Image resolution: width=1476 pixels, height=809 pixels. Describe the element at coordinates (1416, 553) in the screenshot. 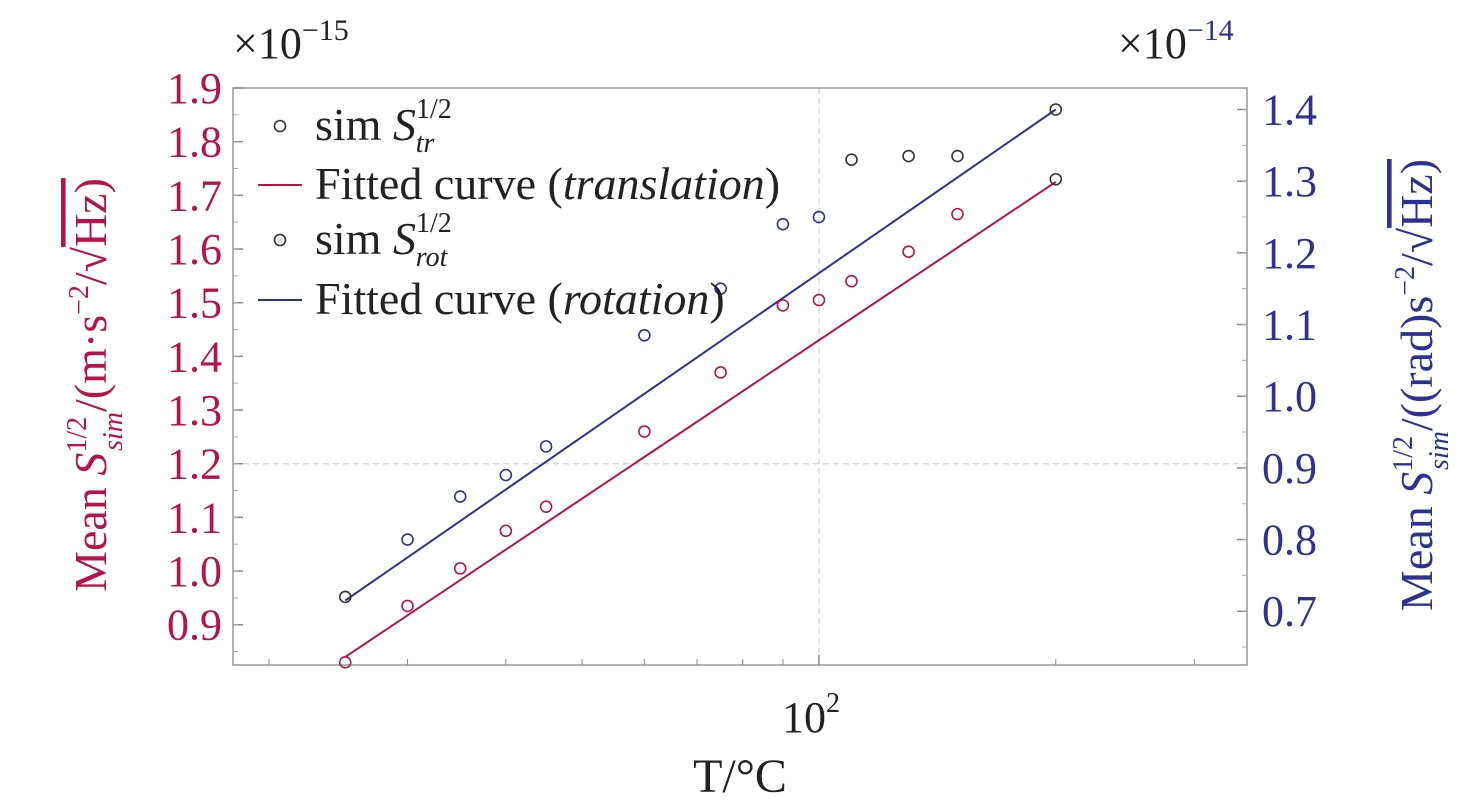

I see `right-axis-label-prefix: Mean` at that location.